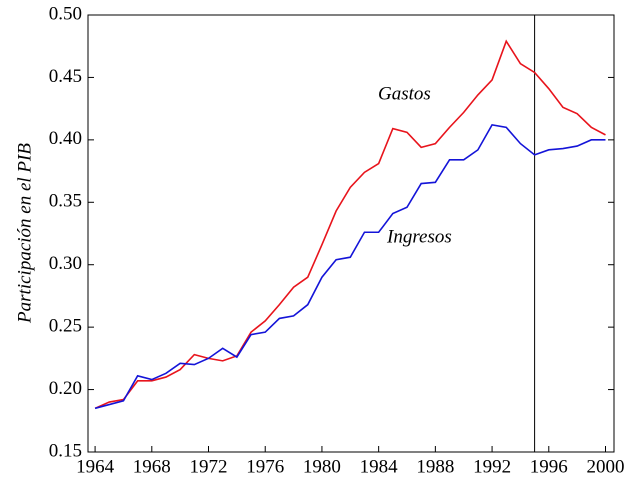 This screenshot has height=484, width=632. Describe the element at coordinates (549, 466) in the screenshot. I see `x-tick-label: 1996` at that location.